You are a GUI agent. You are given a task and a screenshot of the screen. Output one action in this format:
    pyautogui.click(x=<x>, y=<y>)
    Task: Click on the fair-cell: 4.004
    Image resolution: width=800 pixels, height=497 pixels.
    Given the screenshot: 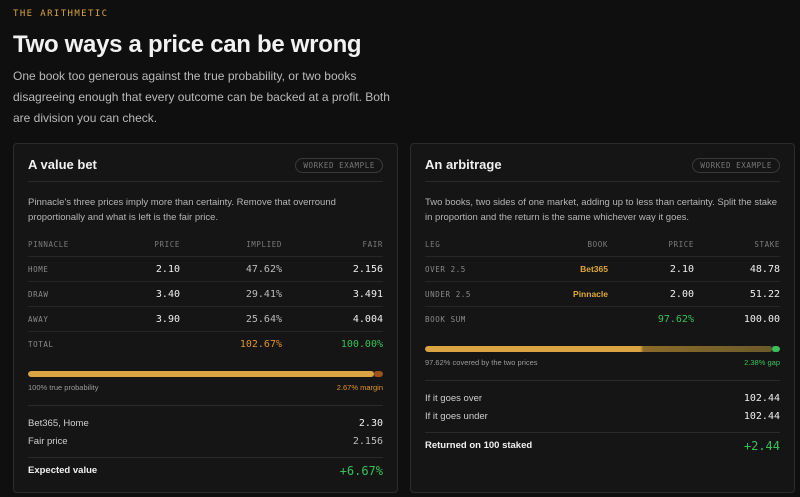 What is the action you would take?
    pyautogui.click(x=367, y=319)
    